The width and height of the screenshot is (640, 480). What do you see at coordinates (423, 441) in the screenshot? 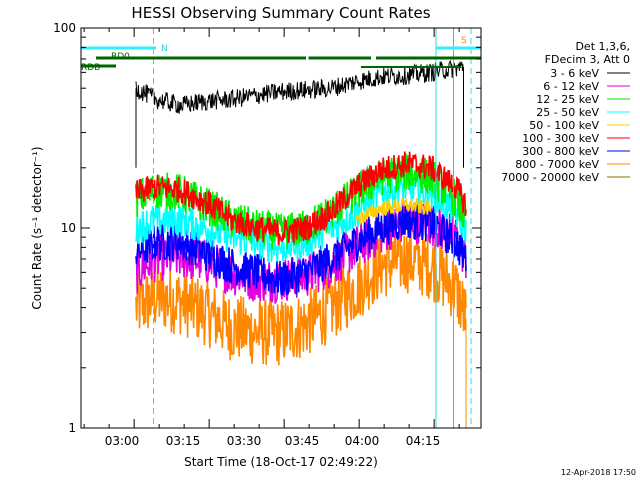
I see `x-tick-label-0415: 04:15` at bounding box center [423, 441].